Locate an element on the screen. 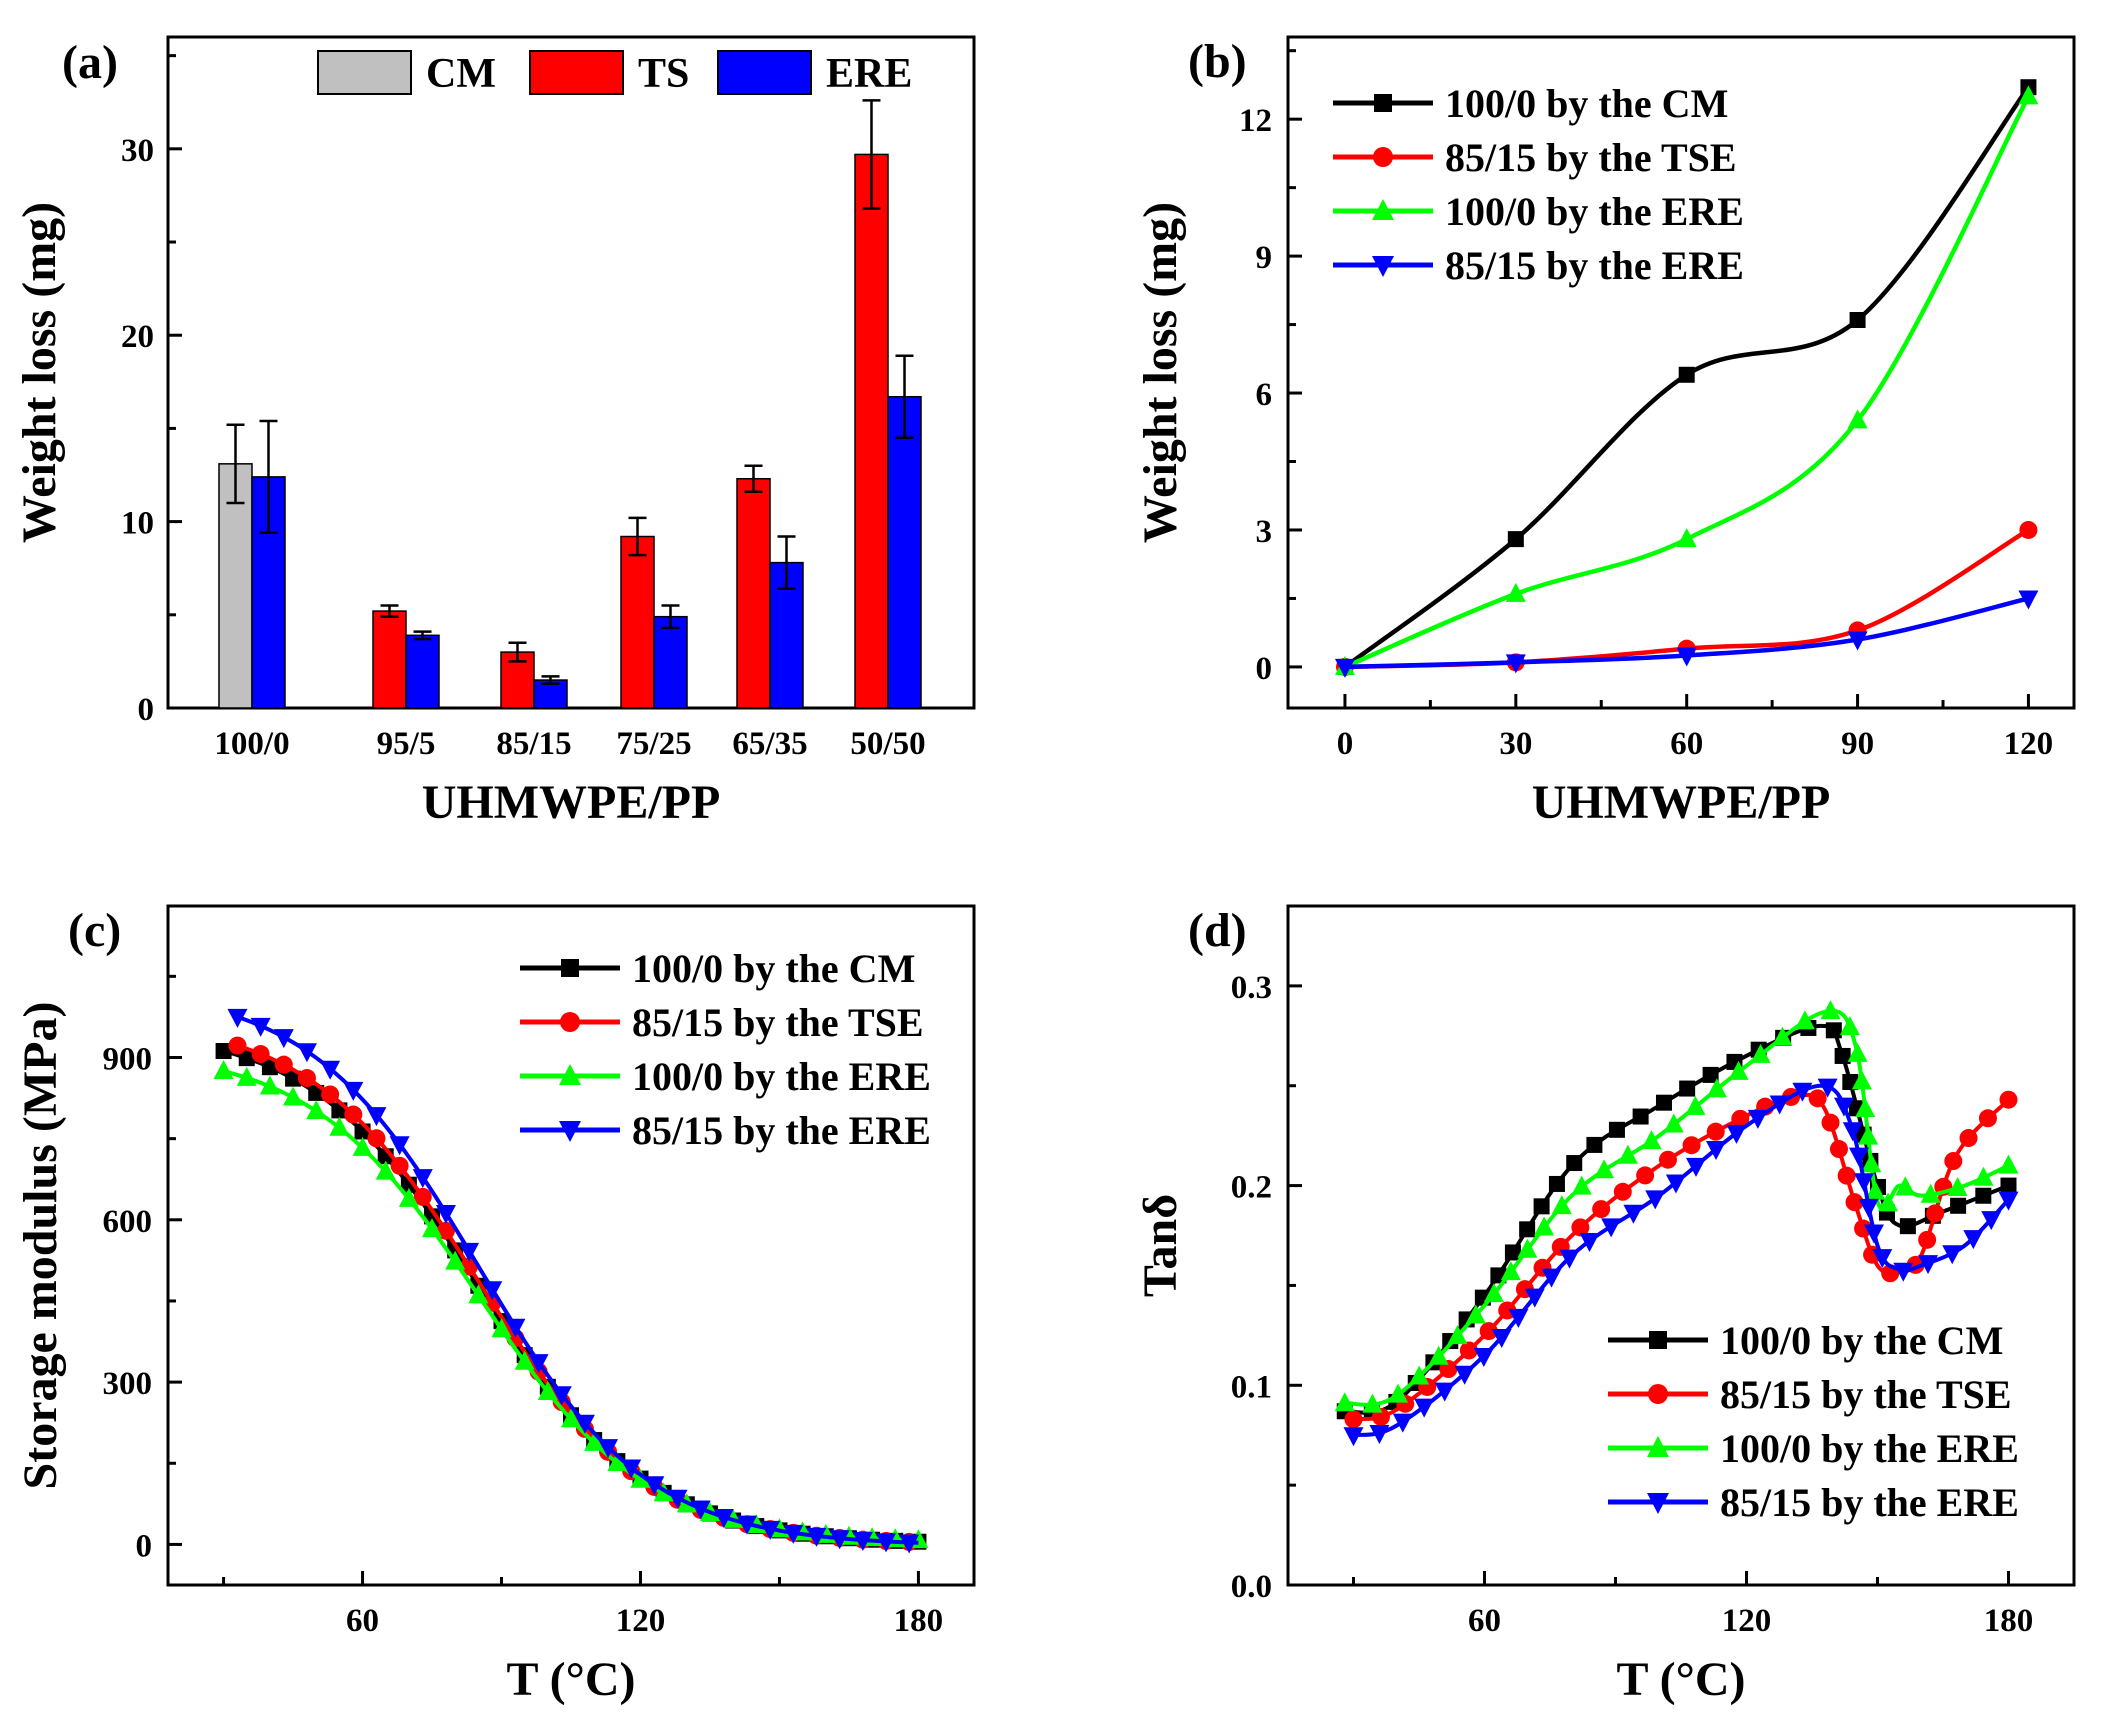 This screenshot has height=1733, width=2104. legend-label: 85/15 by the ERE is located at coordinates (781, 1130).